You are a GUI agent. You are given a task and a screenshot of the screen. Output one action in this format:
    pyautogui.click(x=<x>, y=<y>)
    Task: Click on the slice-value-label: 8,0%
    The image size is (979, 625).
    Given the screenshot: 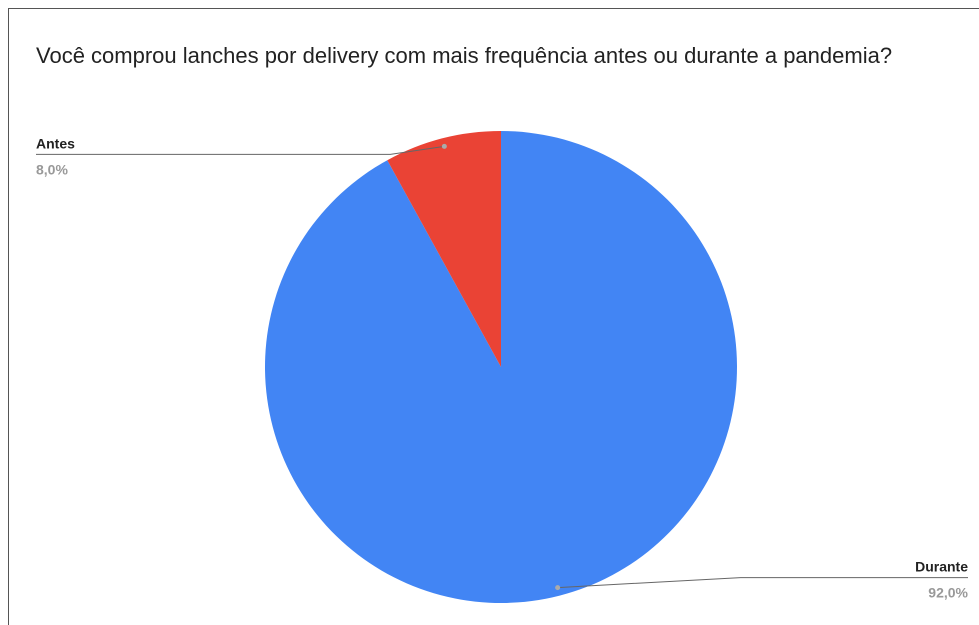 What is the action you would take?
    pyautogui.click(x=52, y=169)
    